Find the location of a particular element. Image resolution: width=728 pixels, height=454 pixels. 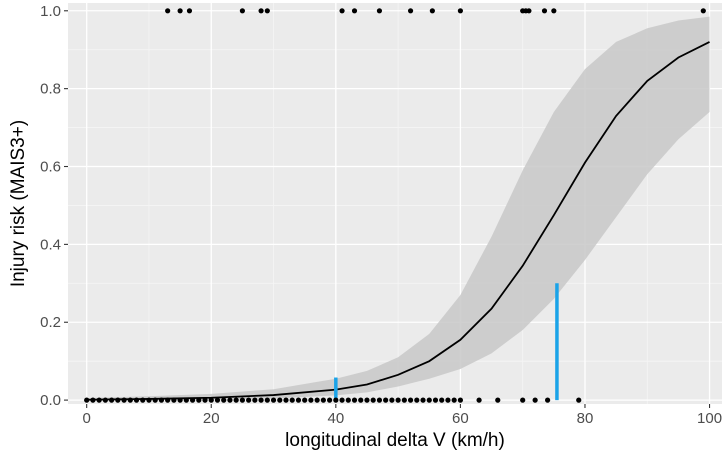

y-tick-label: 0.0 is located at coordinates (50, 400).